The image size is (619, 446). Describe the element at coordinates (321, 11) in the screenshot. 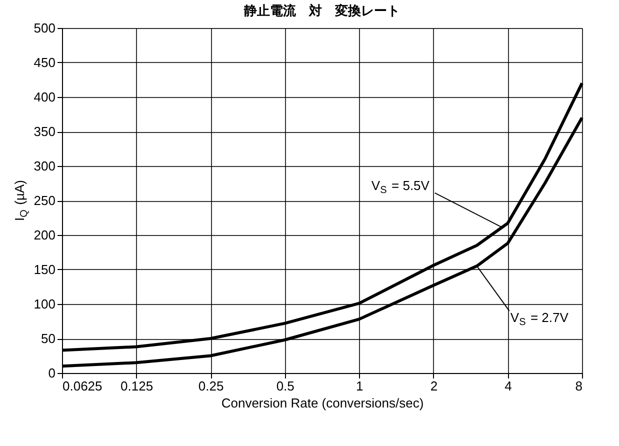

I see `chart-title: 静止電流 対 変換レート` at that location.